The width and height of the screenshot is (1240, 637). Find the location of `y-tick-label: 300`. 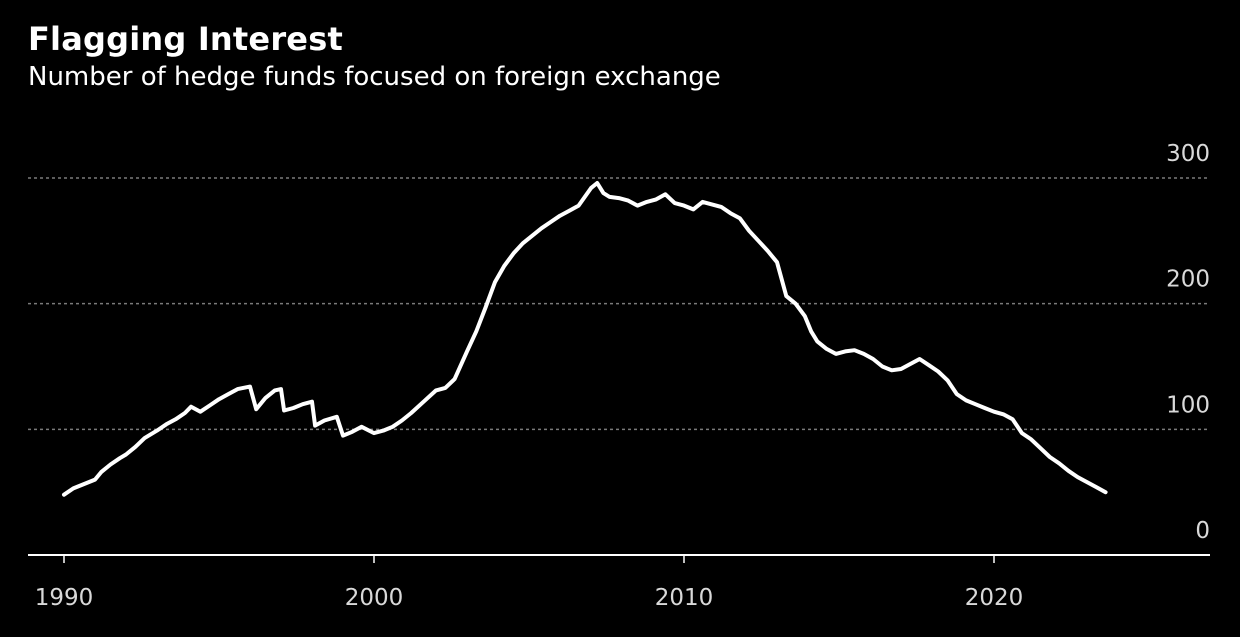

y-tick-label: 300 is located at coordinates (1188, 154).